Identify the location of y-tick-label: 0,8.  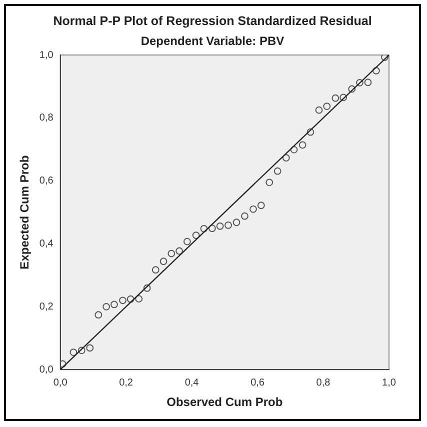
(46, 118).